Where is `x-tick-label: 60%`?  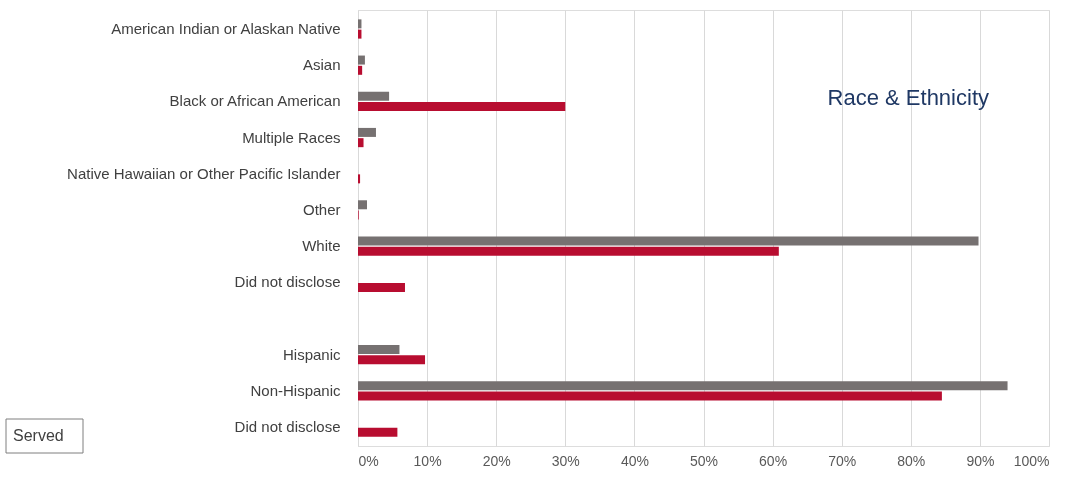
x-tick-label: 60% is located at coordinates (773, 460).